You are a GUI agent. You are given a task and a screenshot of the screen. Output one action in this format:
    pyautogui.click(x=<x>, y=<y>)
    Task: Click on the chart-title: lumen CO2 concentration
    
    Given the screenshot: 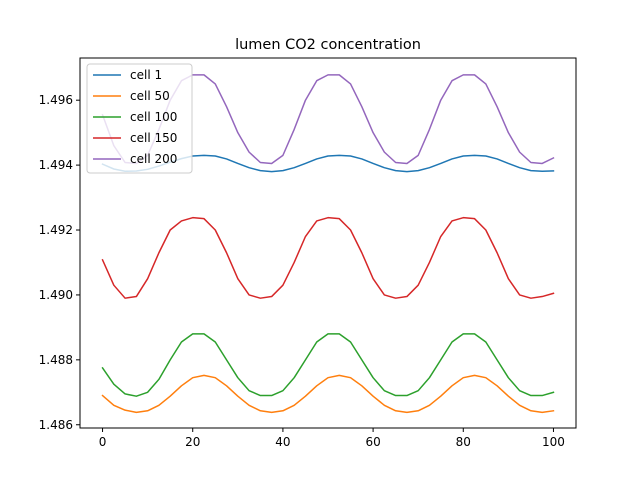 What is the action you would take?
    pyautogui.click(x=328, y=45)
    